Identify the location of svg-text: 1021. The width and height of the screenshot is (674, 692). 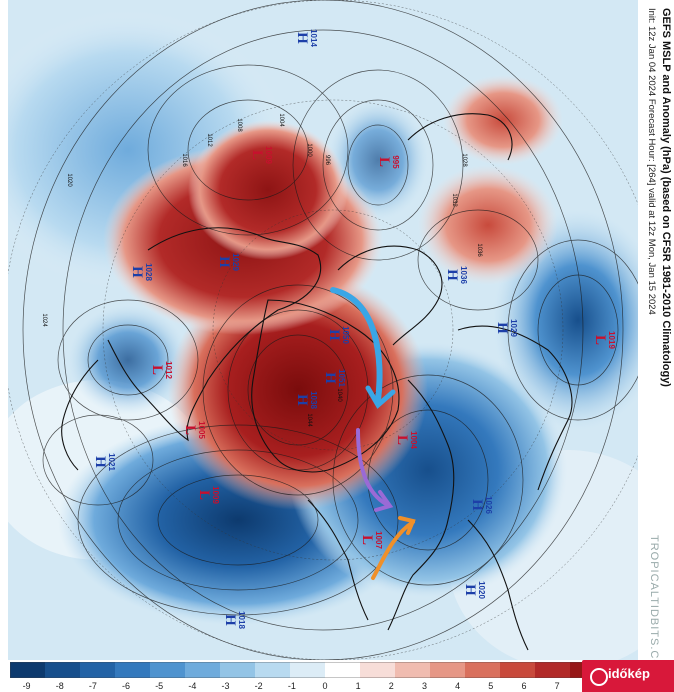
(111, 462).